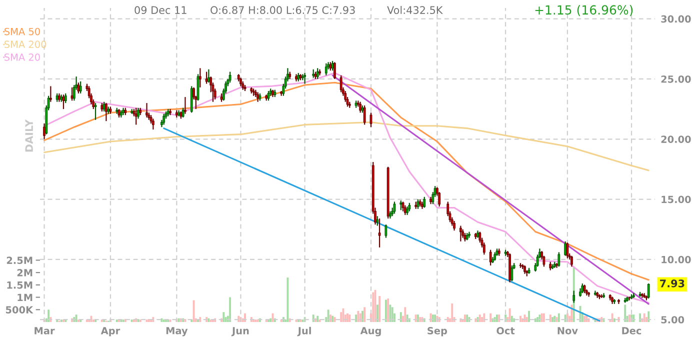  Describe the element at coordinates (584, 10) in the screenshot. I see `annotation: +1.15 (16.96%)` at that location.